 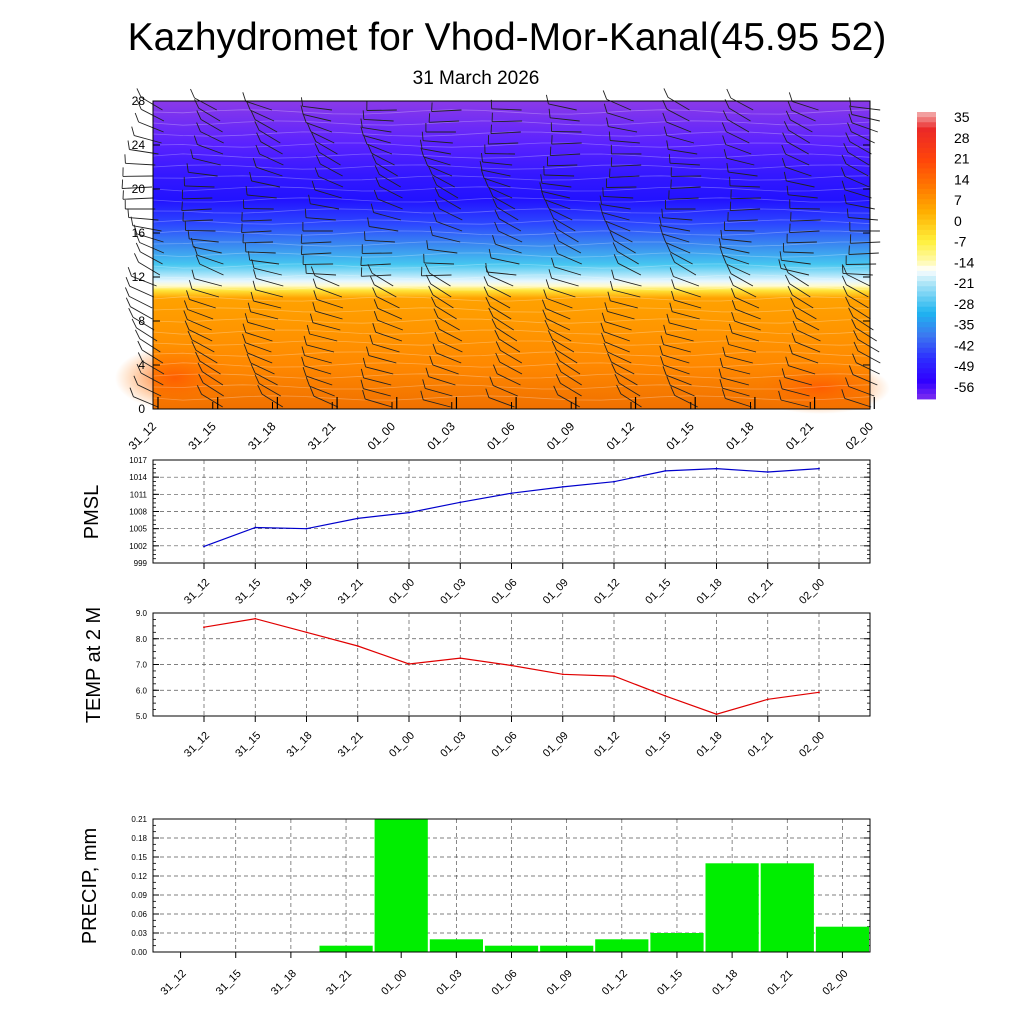 I want to click on precip-xtick-label: 31_21, so click(x=339, y=983).